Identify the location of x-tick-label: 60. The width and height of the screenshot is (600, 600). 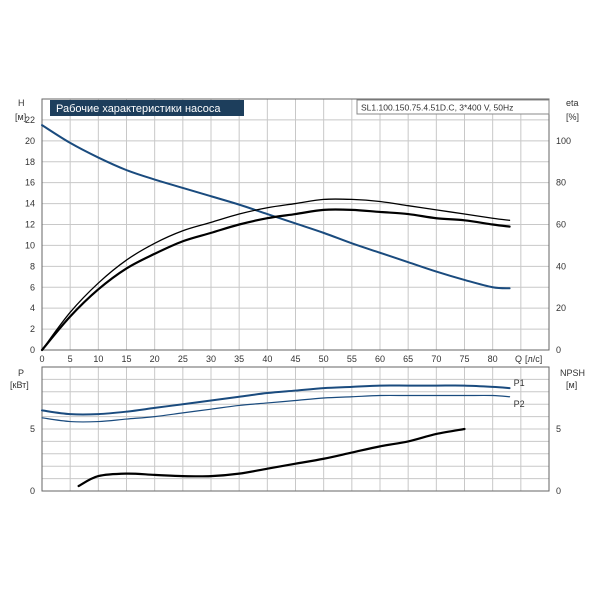
(380, 359).